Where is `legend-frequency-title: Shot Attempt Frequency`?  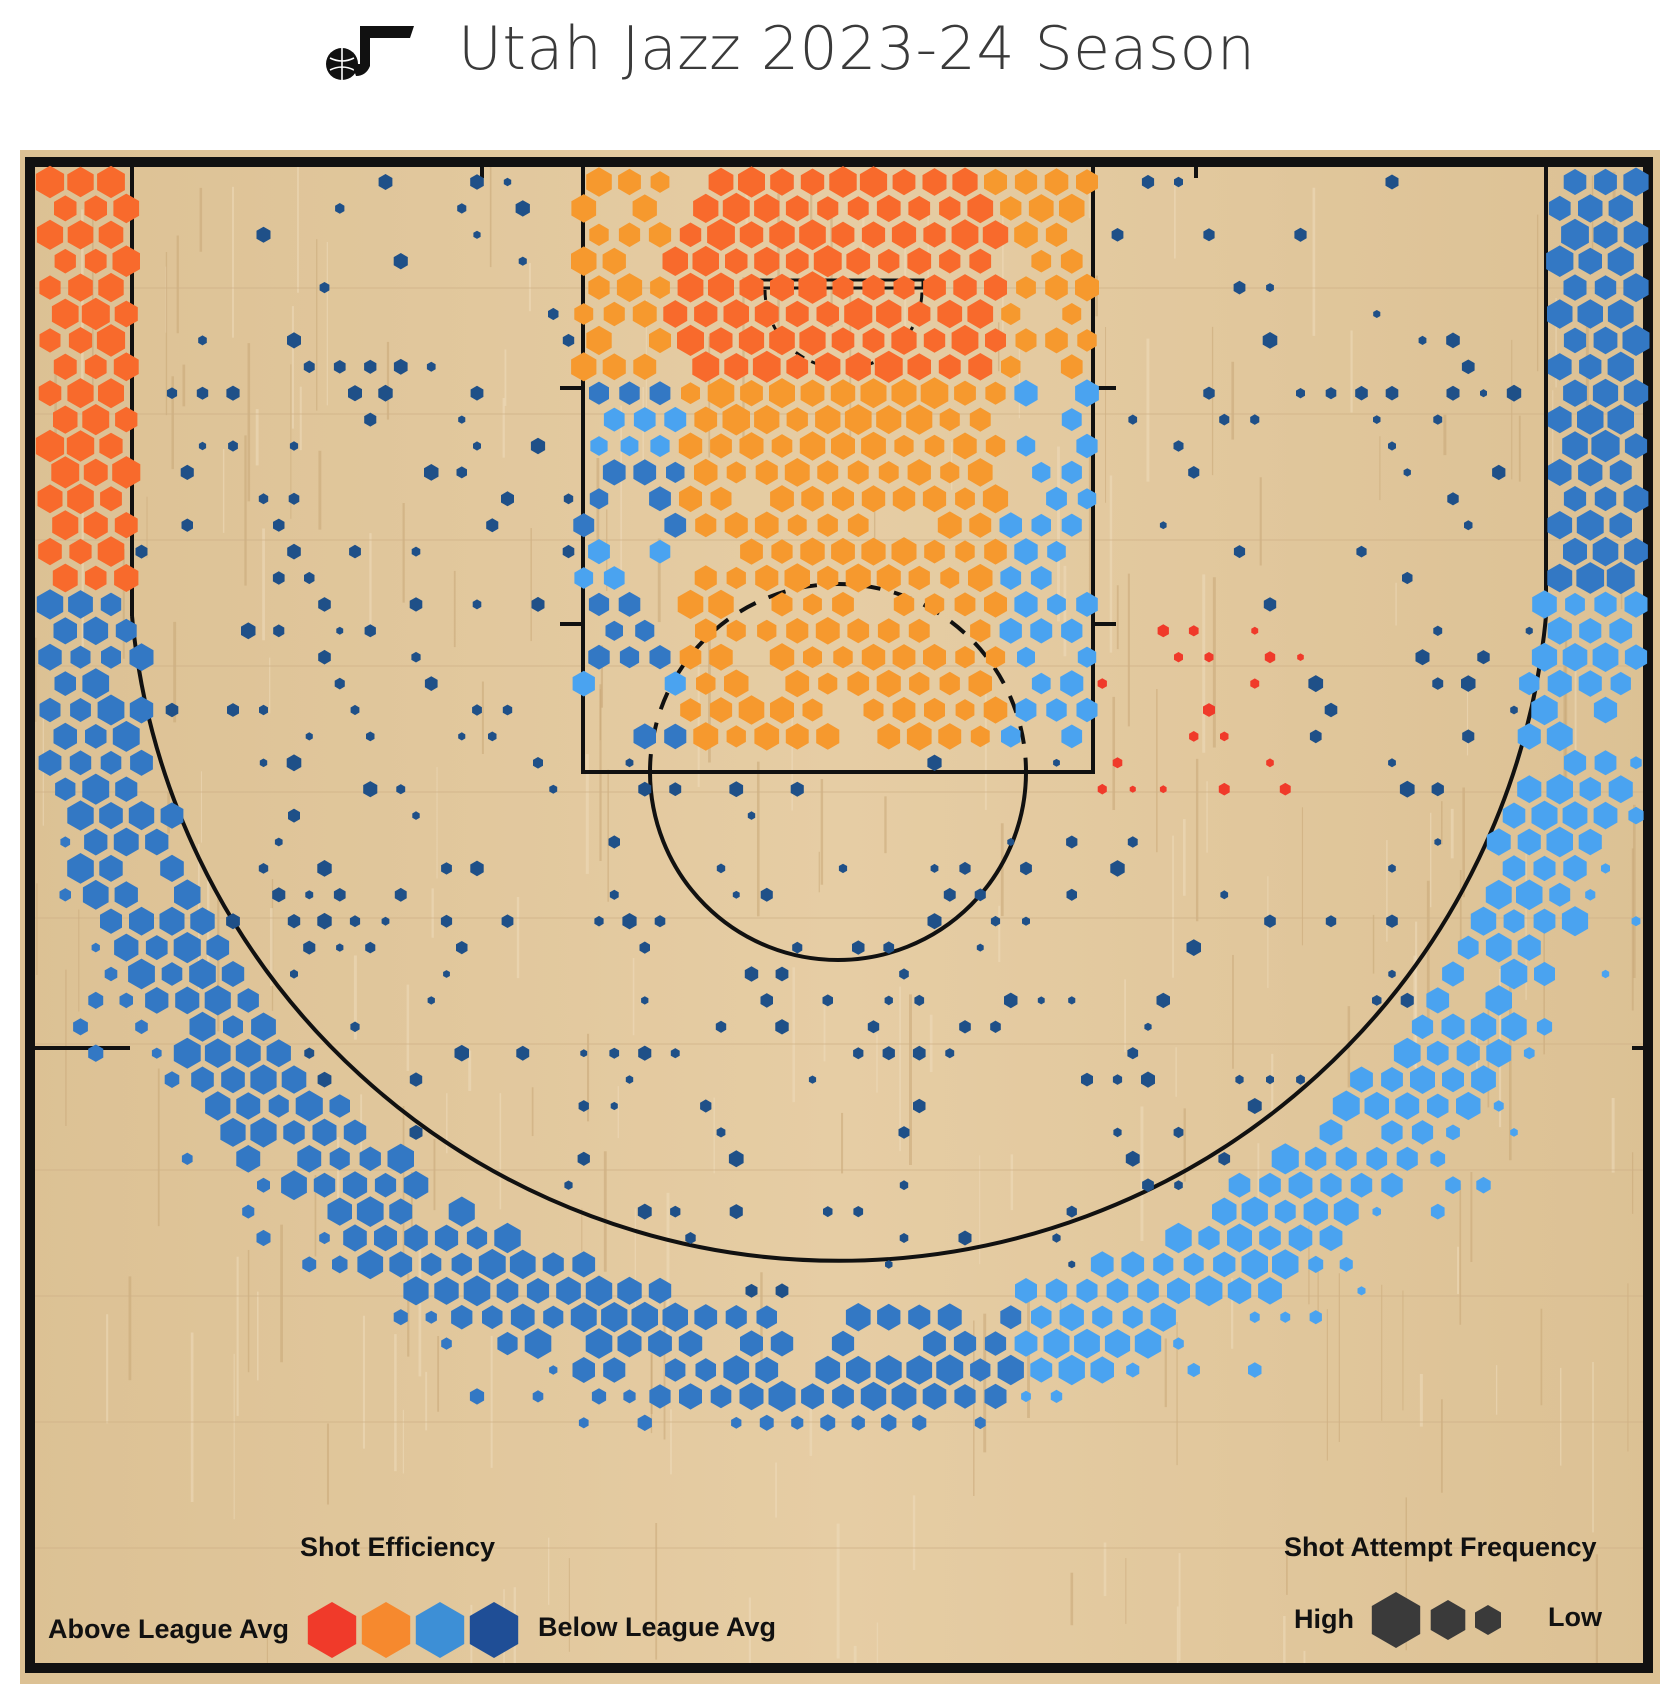
legend-frequency-title: Shot Attempt Frequency is located at coordinates (1440, 1547).